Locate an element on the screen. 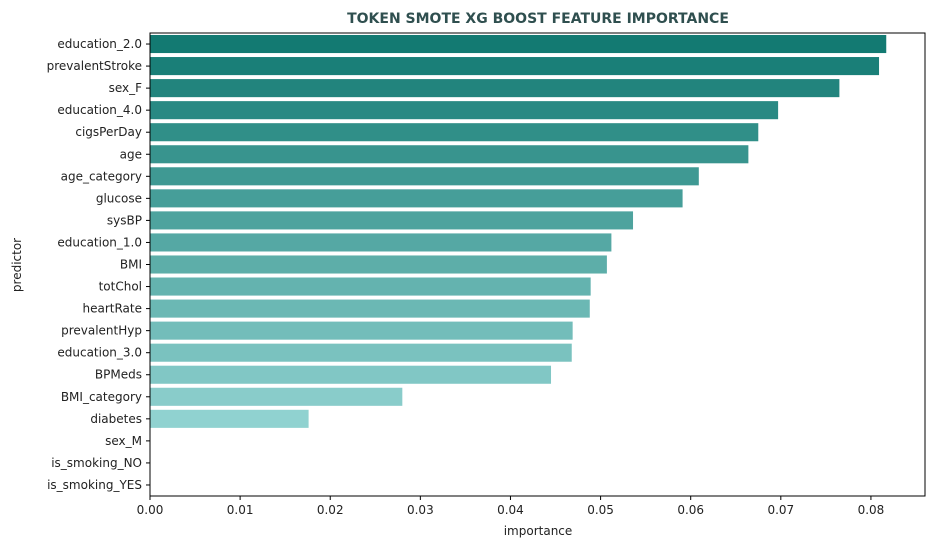 The image size is (935, 547). bar-sex_F is located at coordinates (495, 88).